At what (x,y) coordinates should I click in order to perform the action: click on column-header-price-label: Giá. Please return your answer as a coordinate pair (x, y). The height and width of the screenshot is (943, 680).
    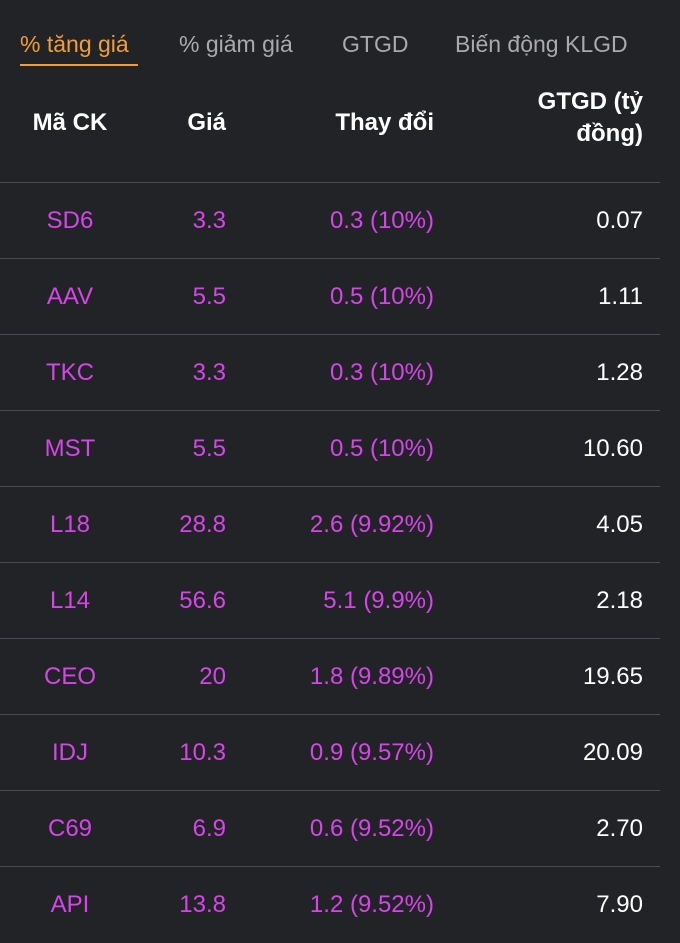
    Looking at the image, I should click on (206, 122).